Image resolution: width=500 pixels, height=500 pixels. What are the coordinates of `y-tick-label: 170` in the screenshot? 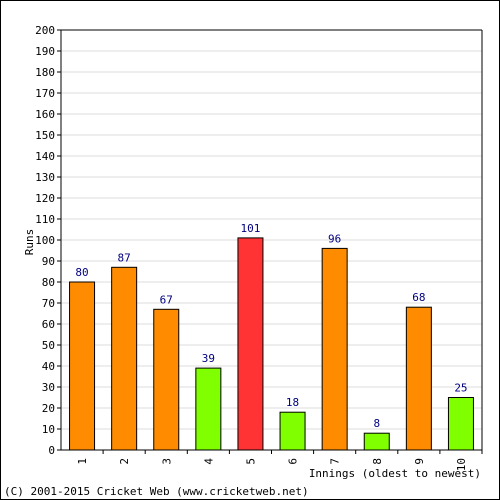 It's located at (45, 93).